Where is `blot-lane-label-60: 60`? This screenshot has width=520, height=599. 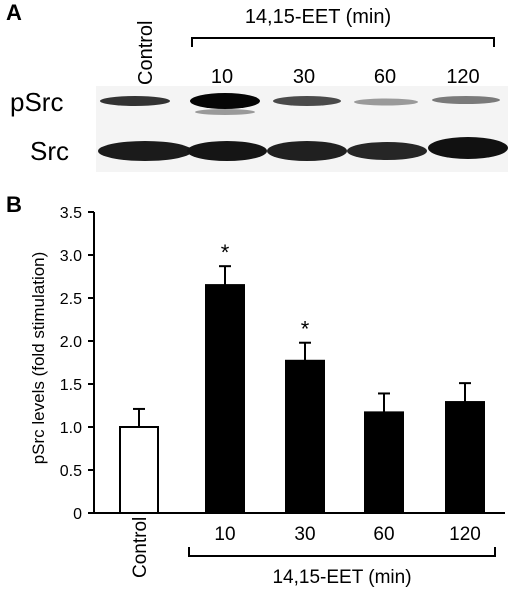
blot-lane-label-60: 60 is located at coordinates (385, 77).